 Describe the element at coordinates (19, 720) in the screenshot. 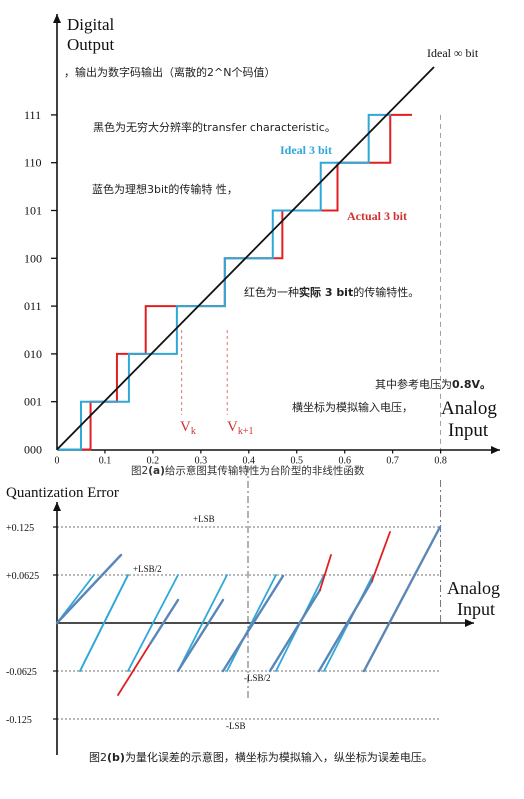

I see `error-tick-label-3: -0.125` at that location.